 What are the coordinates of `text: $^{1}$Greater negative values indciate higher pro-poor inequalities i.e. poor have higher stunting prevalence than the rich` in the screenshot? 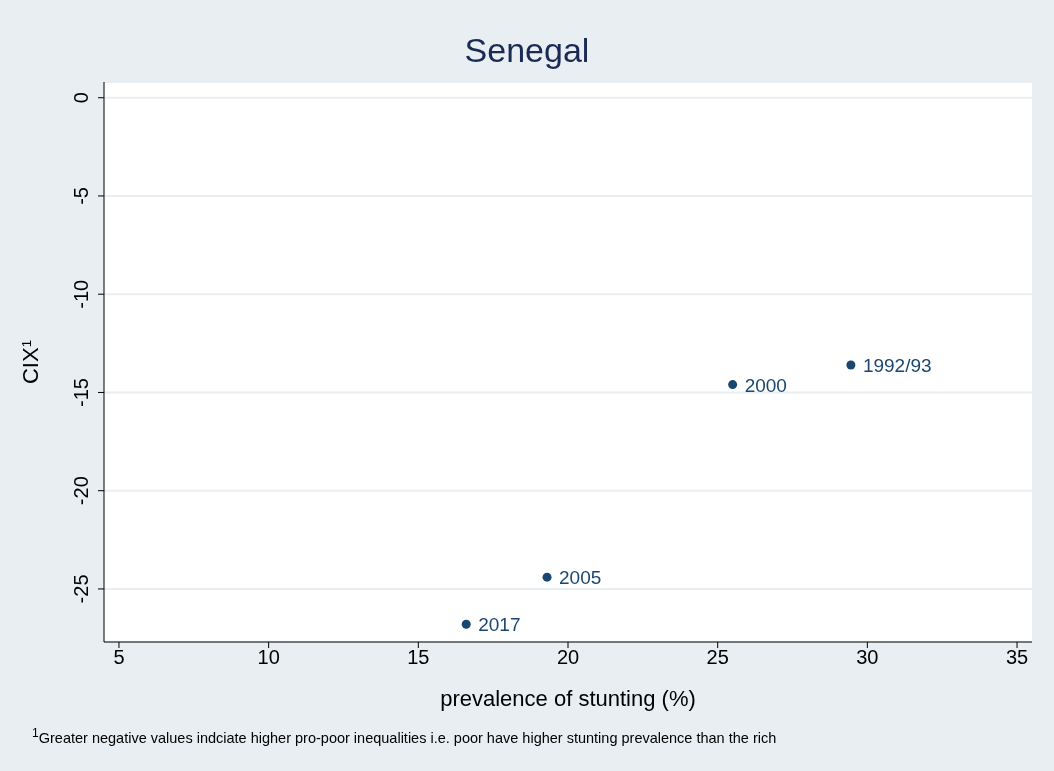 It's located at (404, 736).